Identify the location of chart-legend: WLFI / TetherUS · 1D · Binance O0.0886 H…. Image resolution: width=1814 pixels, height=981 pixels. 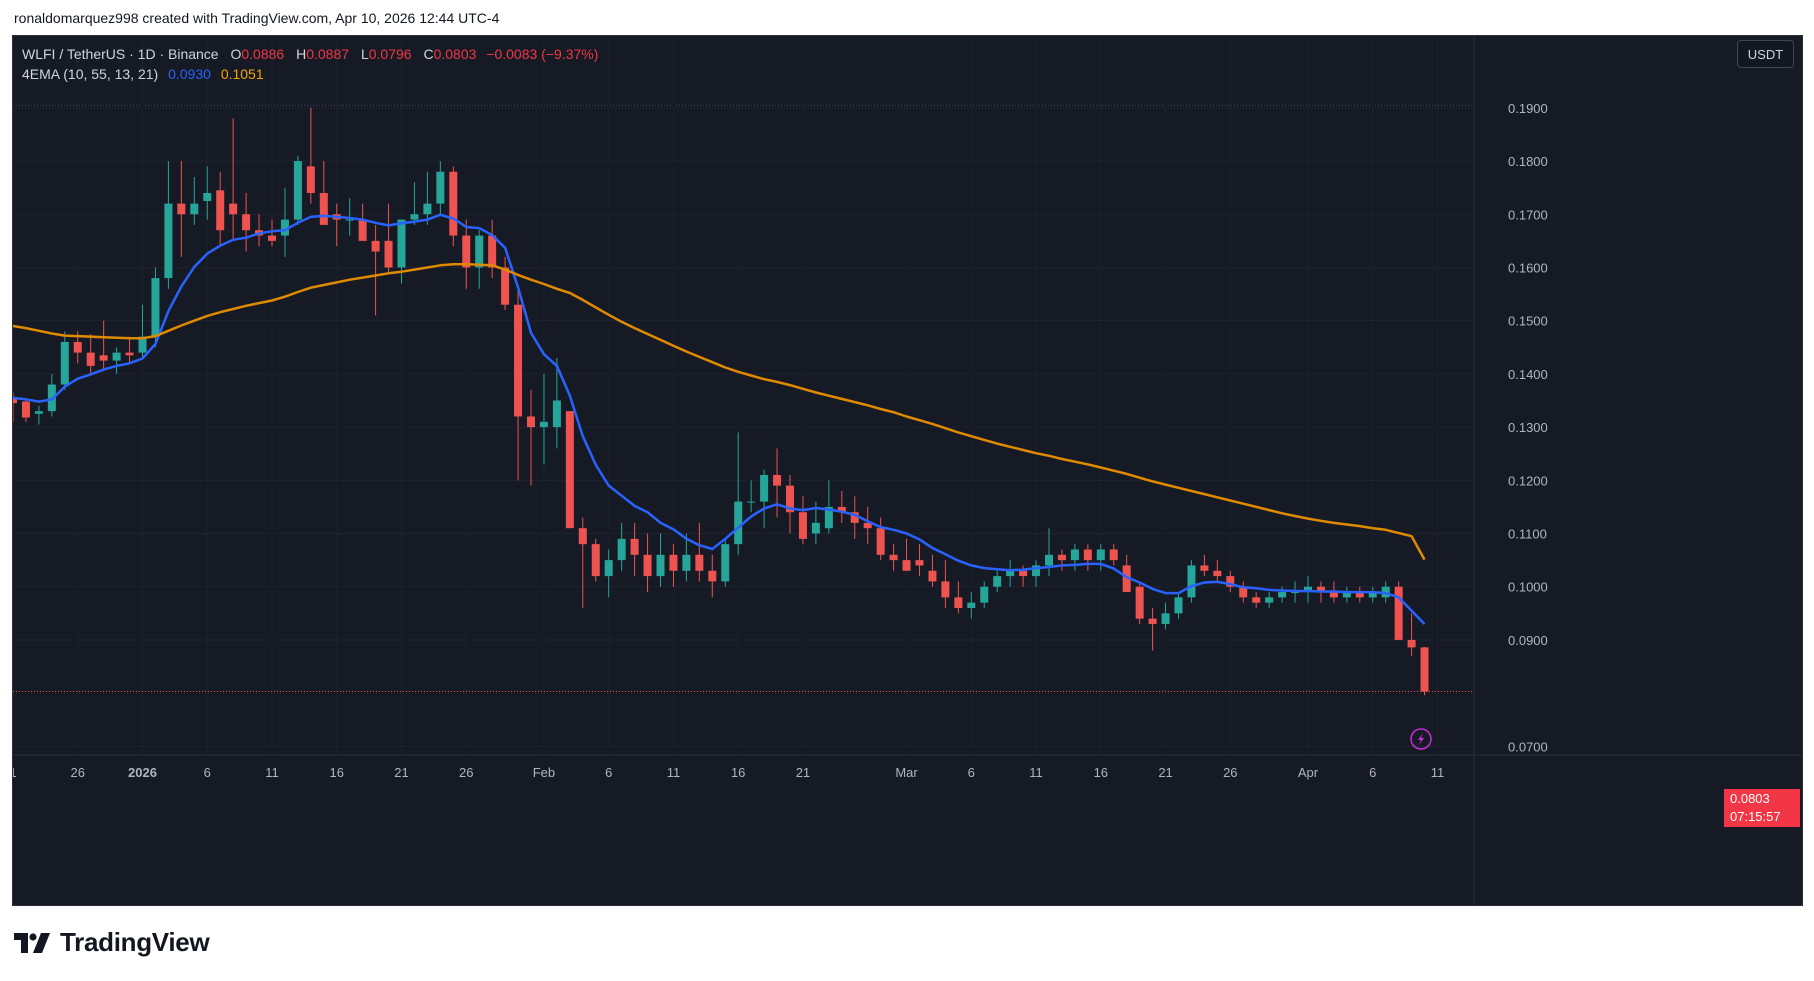
(310, 64).